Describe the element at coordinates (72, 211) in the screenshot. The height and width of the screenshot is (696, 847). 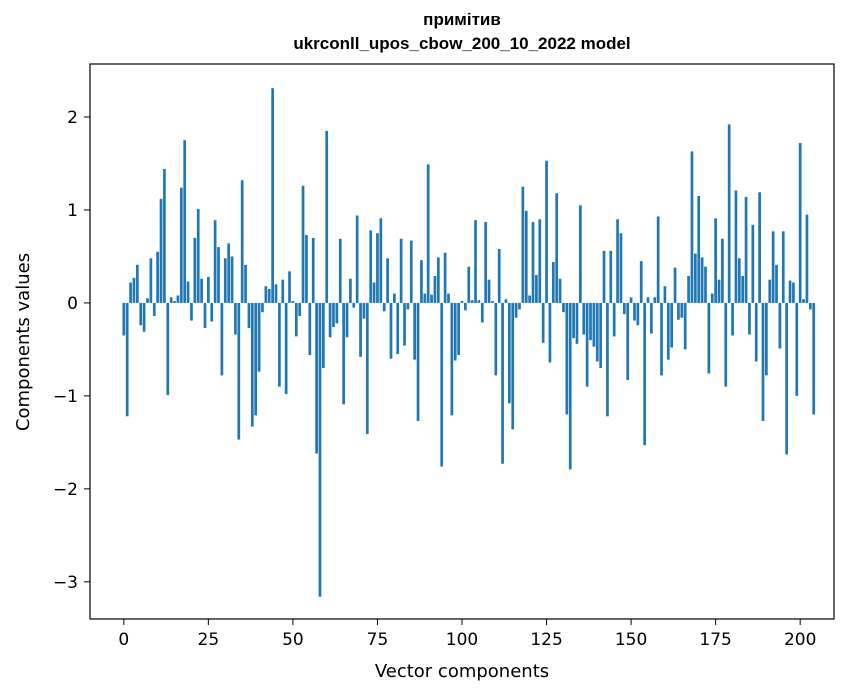
I see `y-tick-label: 1` at that location.